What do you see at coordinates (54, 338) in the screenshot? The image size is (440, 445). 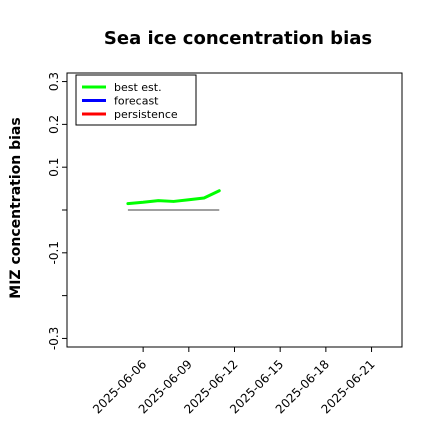 I see `y-tick-label: -0.3` at bounding box center [54, 338].